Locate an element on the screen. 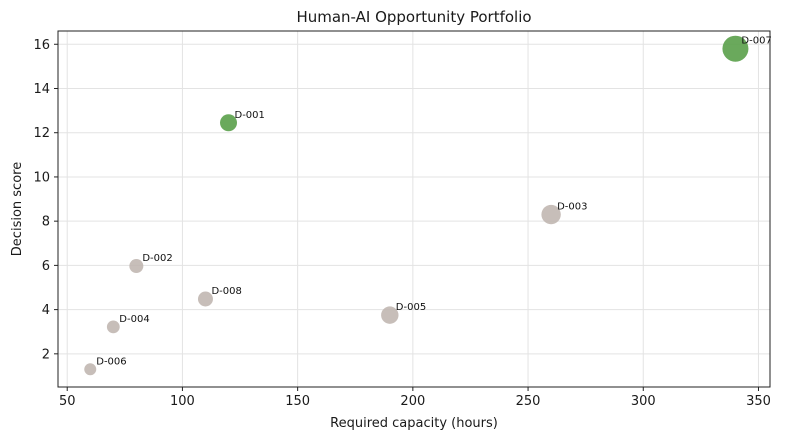 The image size is (785, 440). x-axis-title: Required capacity (hours) is located at coordinates (414, 423).